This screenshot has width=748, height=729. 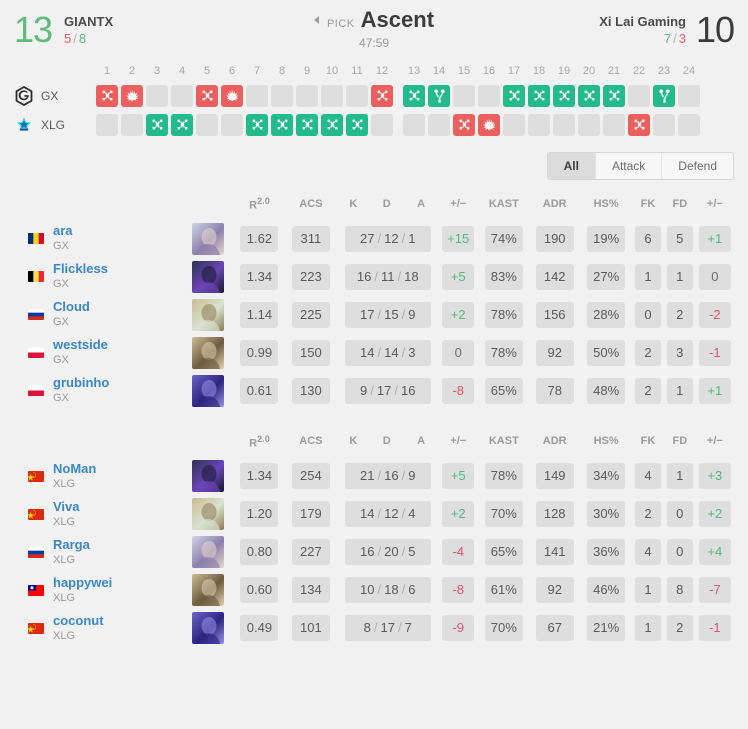 I want to click on player-name-link: Viva, so click(x=66, y=506).